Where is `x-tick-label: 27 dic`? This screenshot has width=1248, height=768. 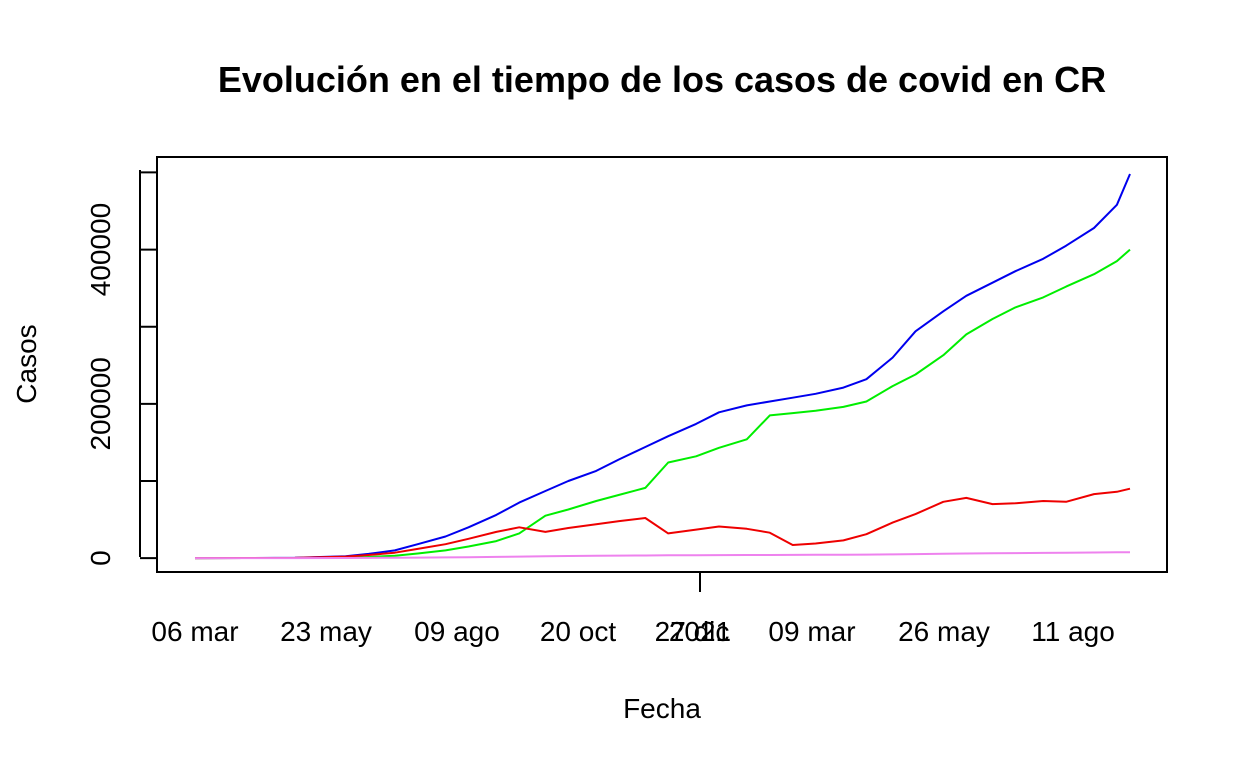
x-tick-label: 27 dic is located at coordinates (692, 631).